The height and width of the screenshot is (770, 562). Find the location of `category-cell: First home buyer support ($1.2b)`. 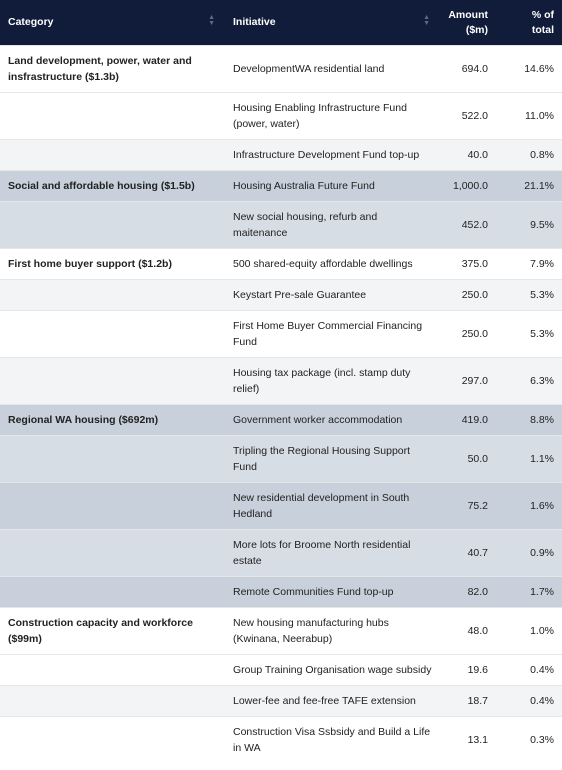

category-cell: First home buyer support ($1.2b) is located at coordinates (112, 264).